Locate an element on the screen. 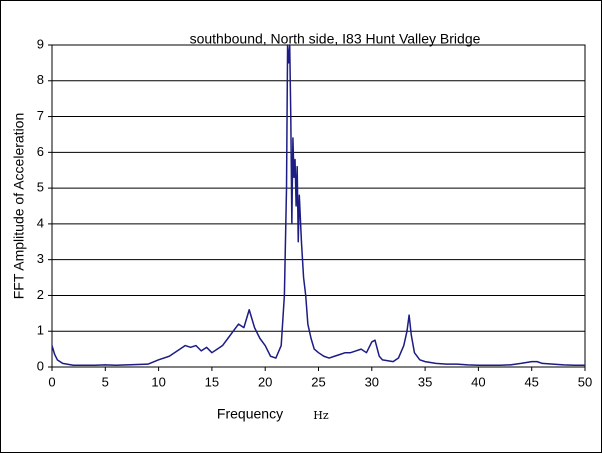 The image size is (602, 453). x-tick-label: 20 is located at coordinates (265, 381).